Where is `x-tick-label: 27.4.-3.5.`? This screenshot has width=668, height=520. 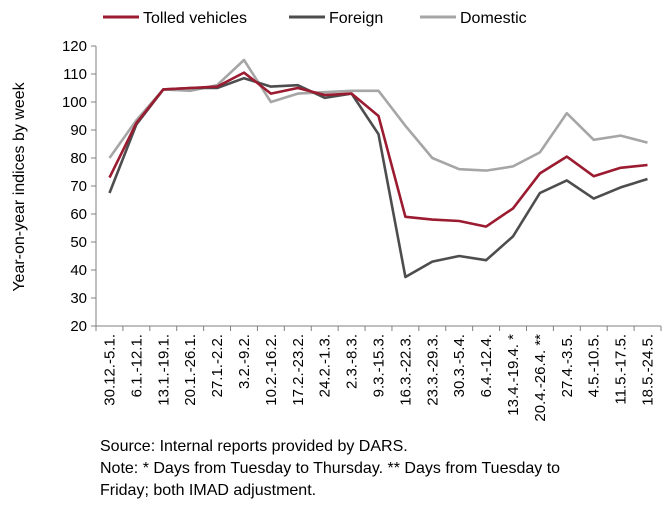
x-tick-label: 27.4.-3.5. is located at coordinates (567, 365).